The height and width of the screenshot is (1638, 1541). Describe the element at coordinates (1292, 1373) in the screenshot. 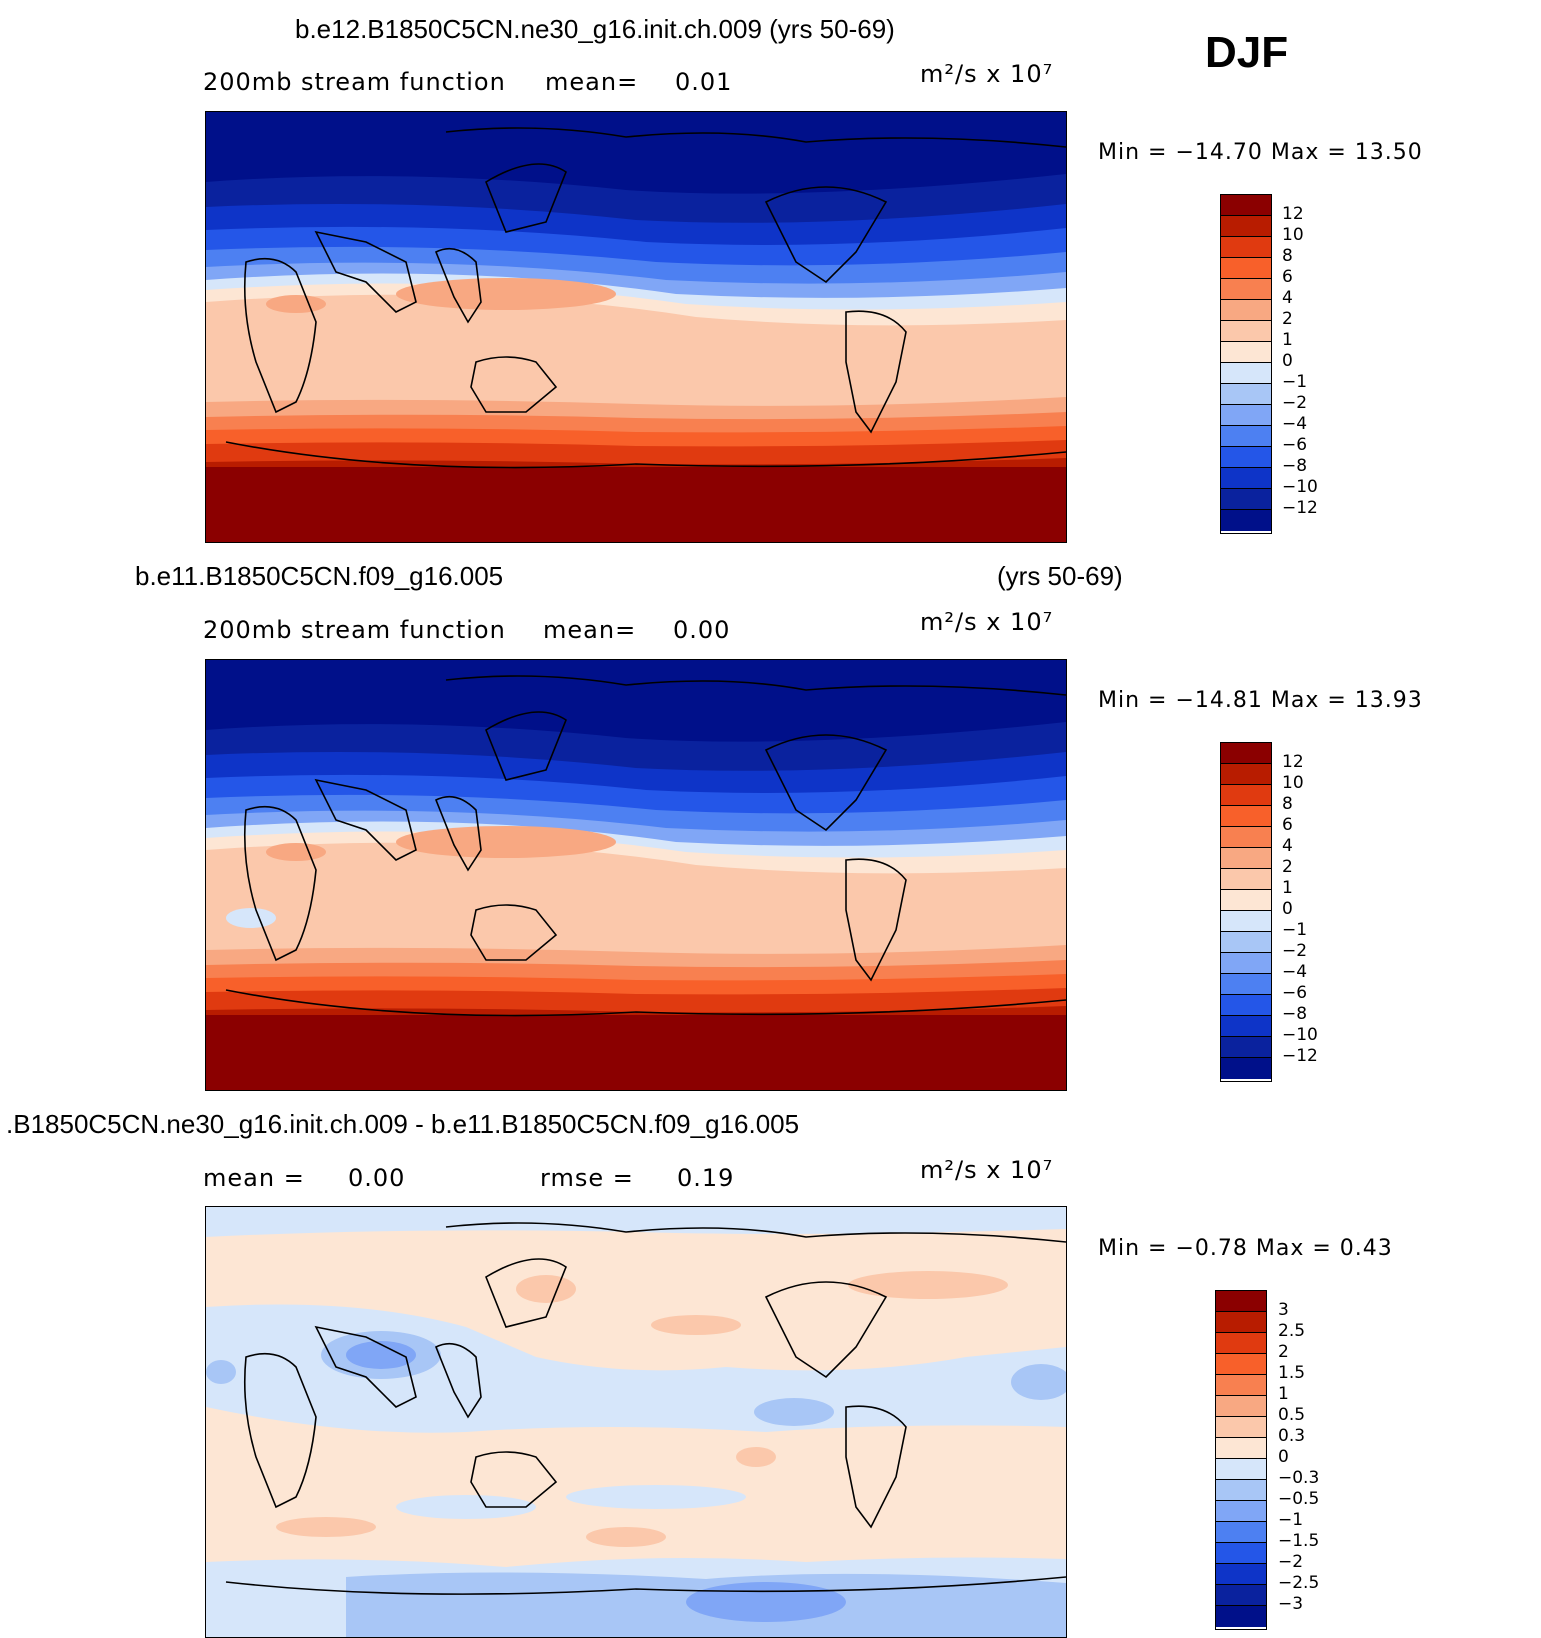

I see `colorbar-tick-label: 1.5` at that location.